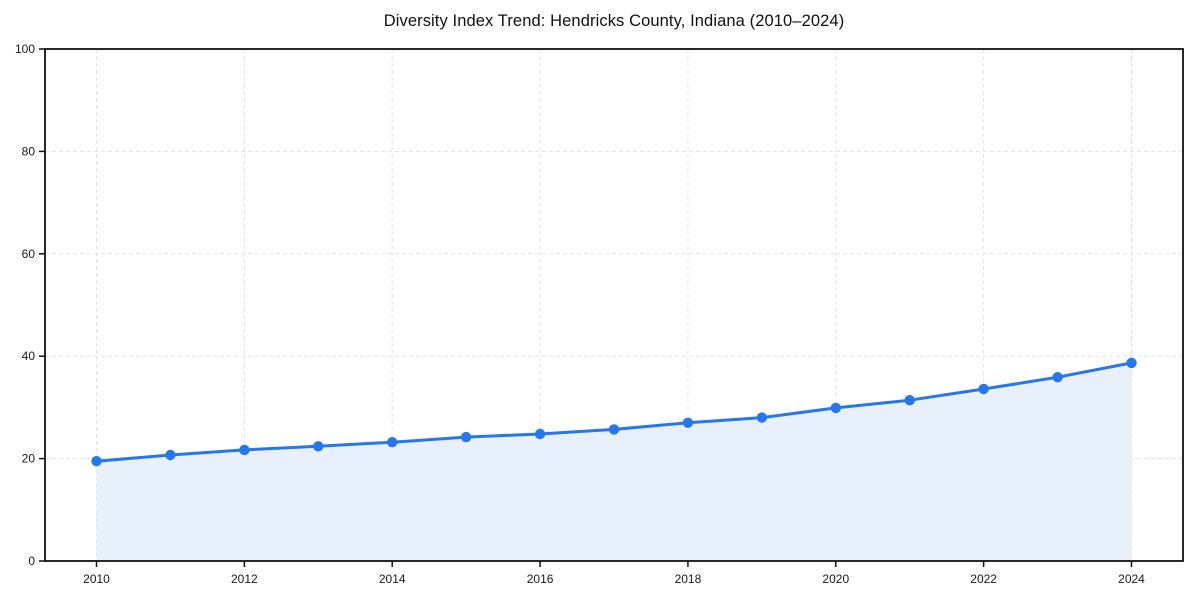 Image resolution: width=1200 pixels, height=600 pixels. What do you see at coordinates (29, 459) in the screenshot?
I see `y-tick-label: 20` at bounding box center [29, 459].